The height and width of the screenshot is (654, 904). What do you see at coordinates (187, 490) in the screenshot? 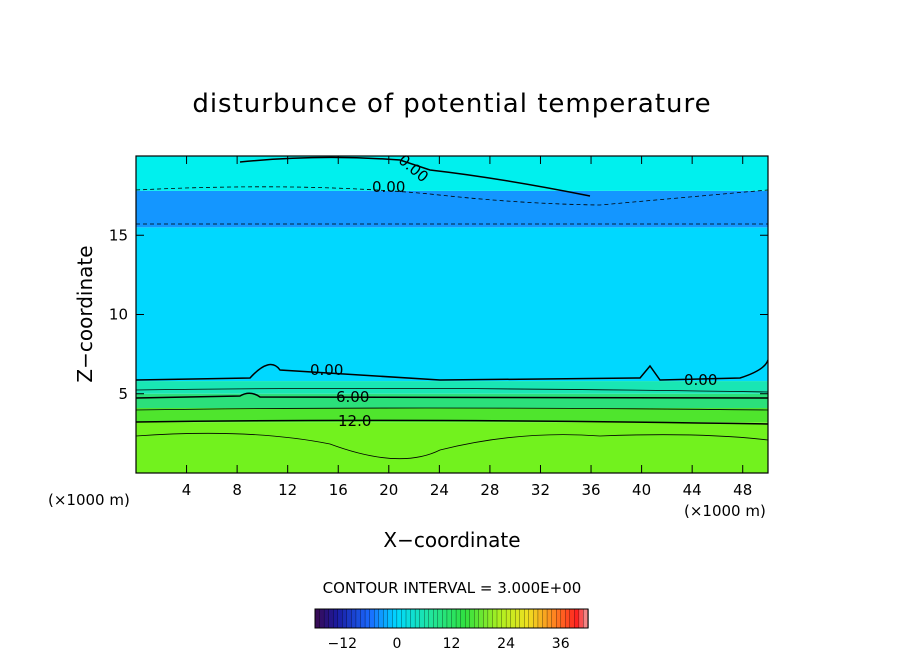
I see `x-tick-label: 4` at bounding box center [187, 490].